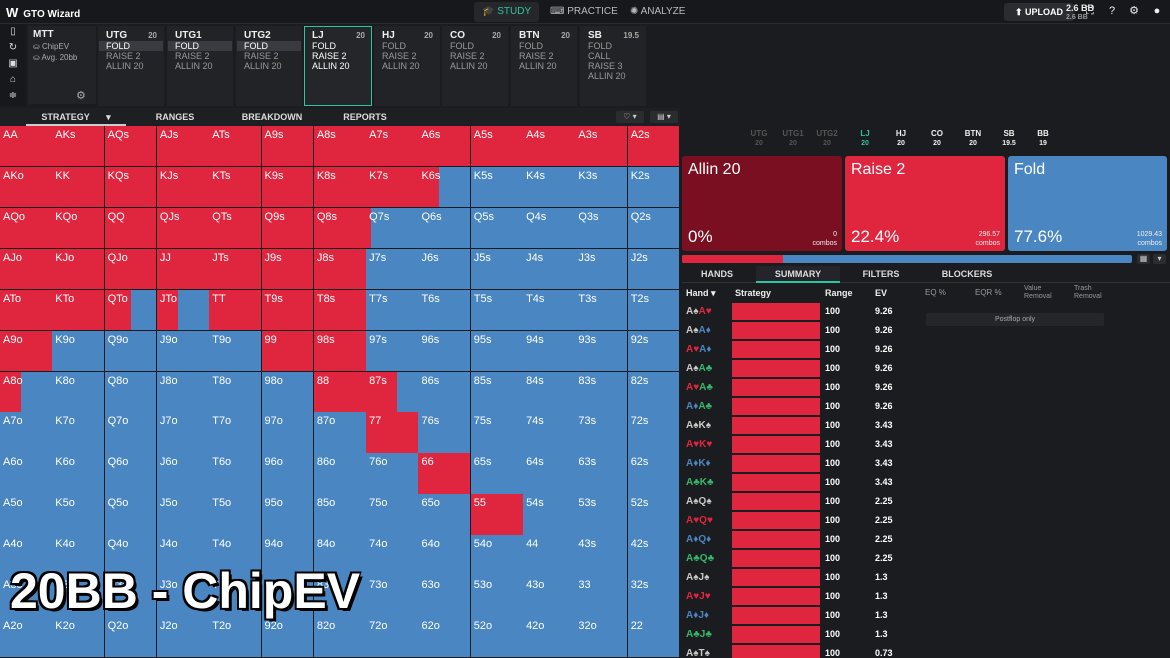 The height and width of the screenshot is (658, 1170). Describe the element at coordinates (967, 274) in the screenshot. I see `tab-blockers: BLOCKERS` at that location.